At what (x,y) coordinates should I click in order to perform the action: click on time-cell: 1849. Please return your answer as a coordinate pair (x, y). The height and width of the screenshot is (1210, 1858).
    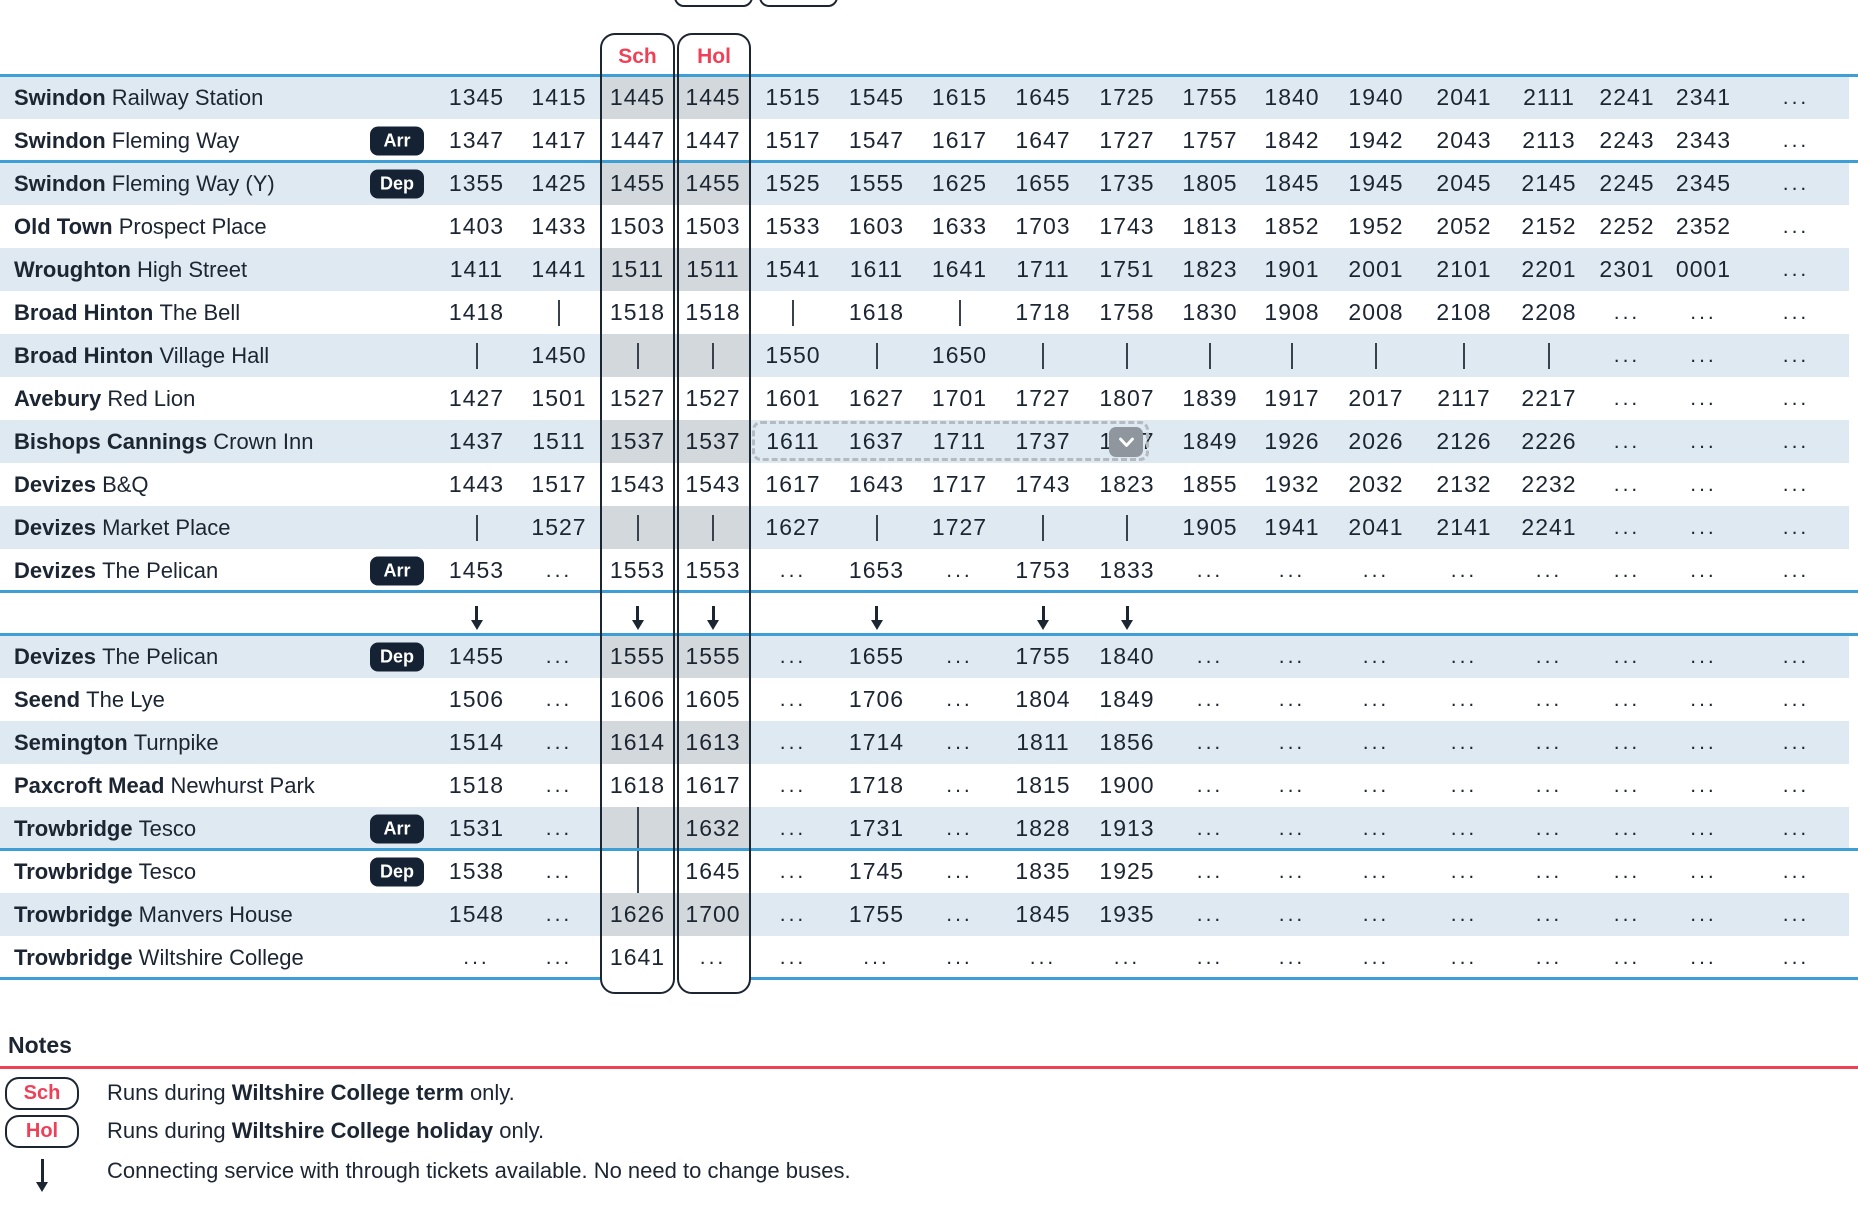
    Looking at the image, I should click on (1210, 441).